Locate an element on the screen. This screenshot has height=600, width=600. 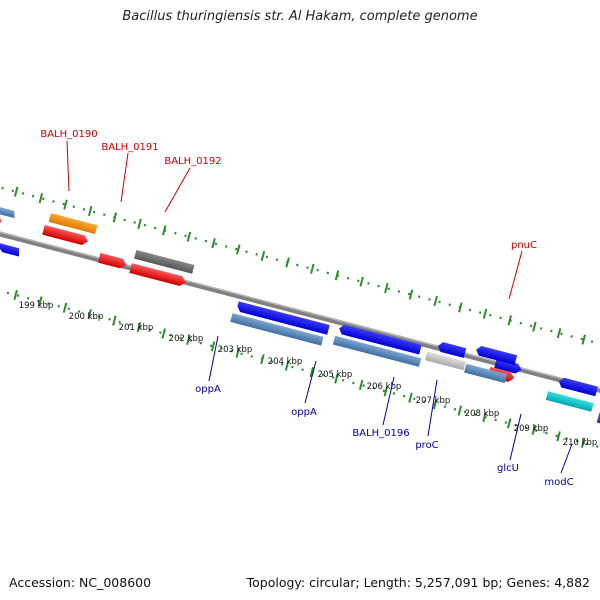
tick-label: 208 kbp is located at coordinates (482, 414).